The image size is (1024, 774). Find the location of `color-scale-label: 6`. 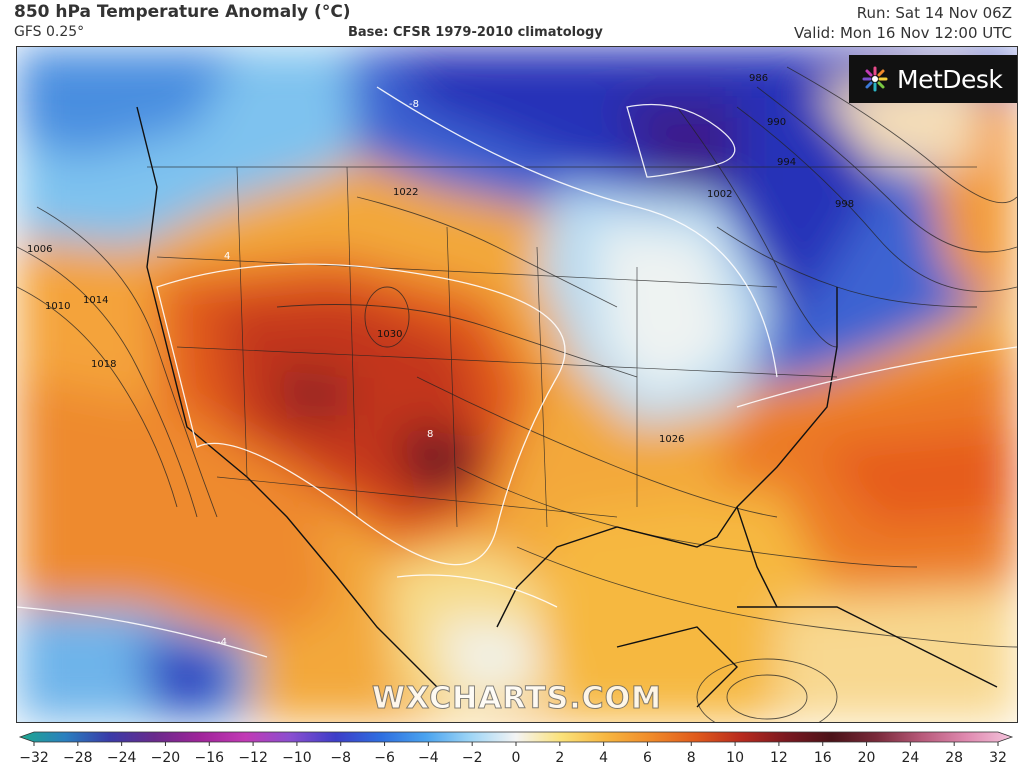

color-scale-label: 6 is located at coordinates (647, 758).